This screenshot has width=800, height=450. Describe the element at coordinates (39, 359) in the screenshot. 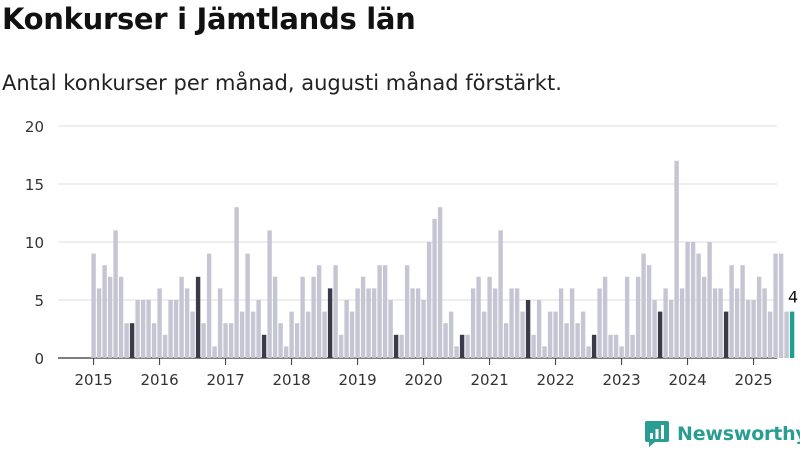

I see `y-tick-label: 0` at that location.